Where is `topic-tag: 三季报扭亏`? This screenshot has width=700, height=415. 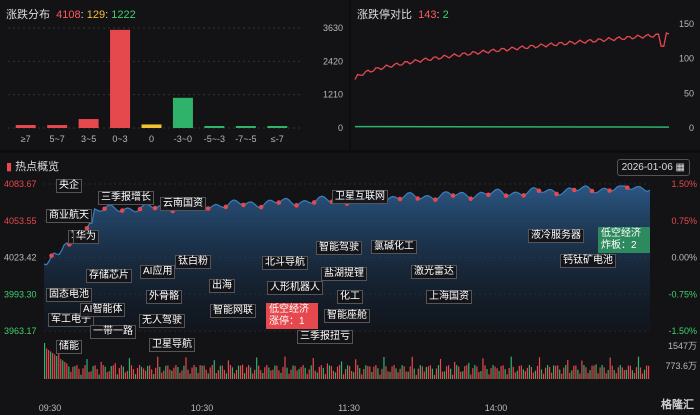 topic-tag: 三季报扭亏 is located at coordinates (325, 337).